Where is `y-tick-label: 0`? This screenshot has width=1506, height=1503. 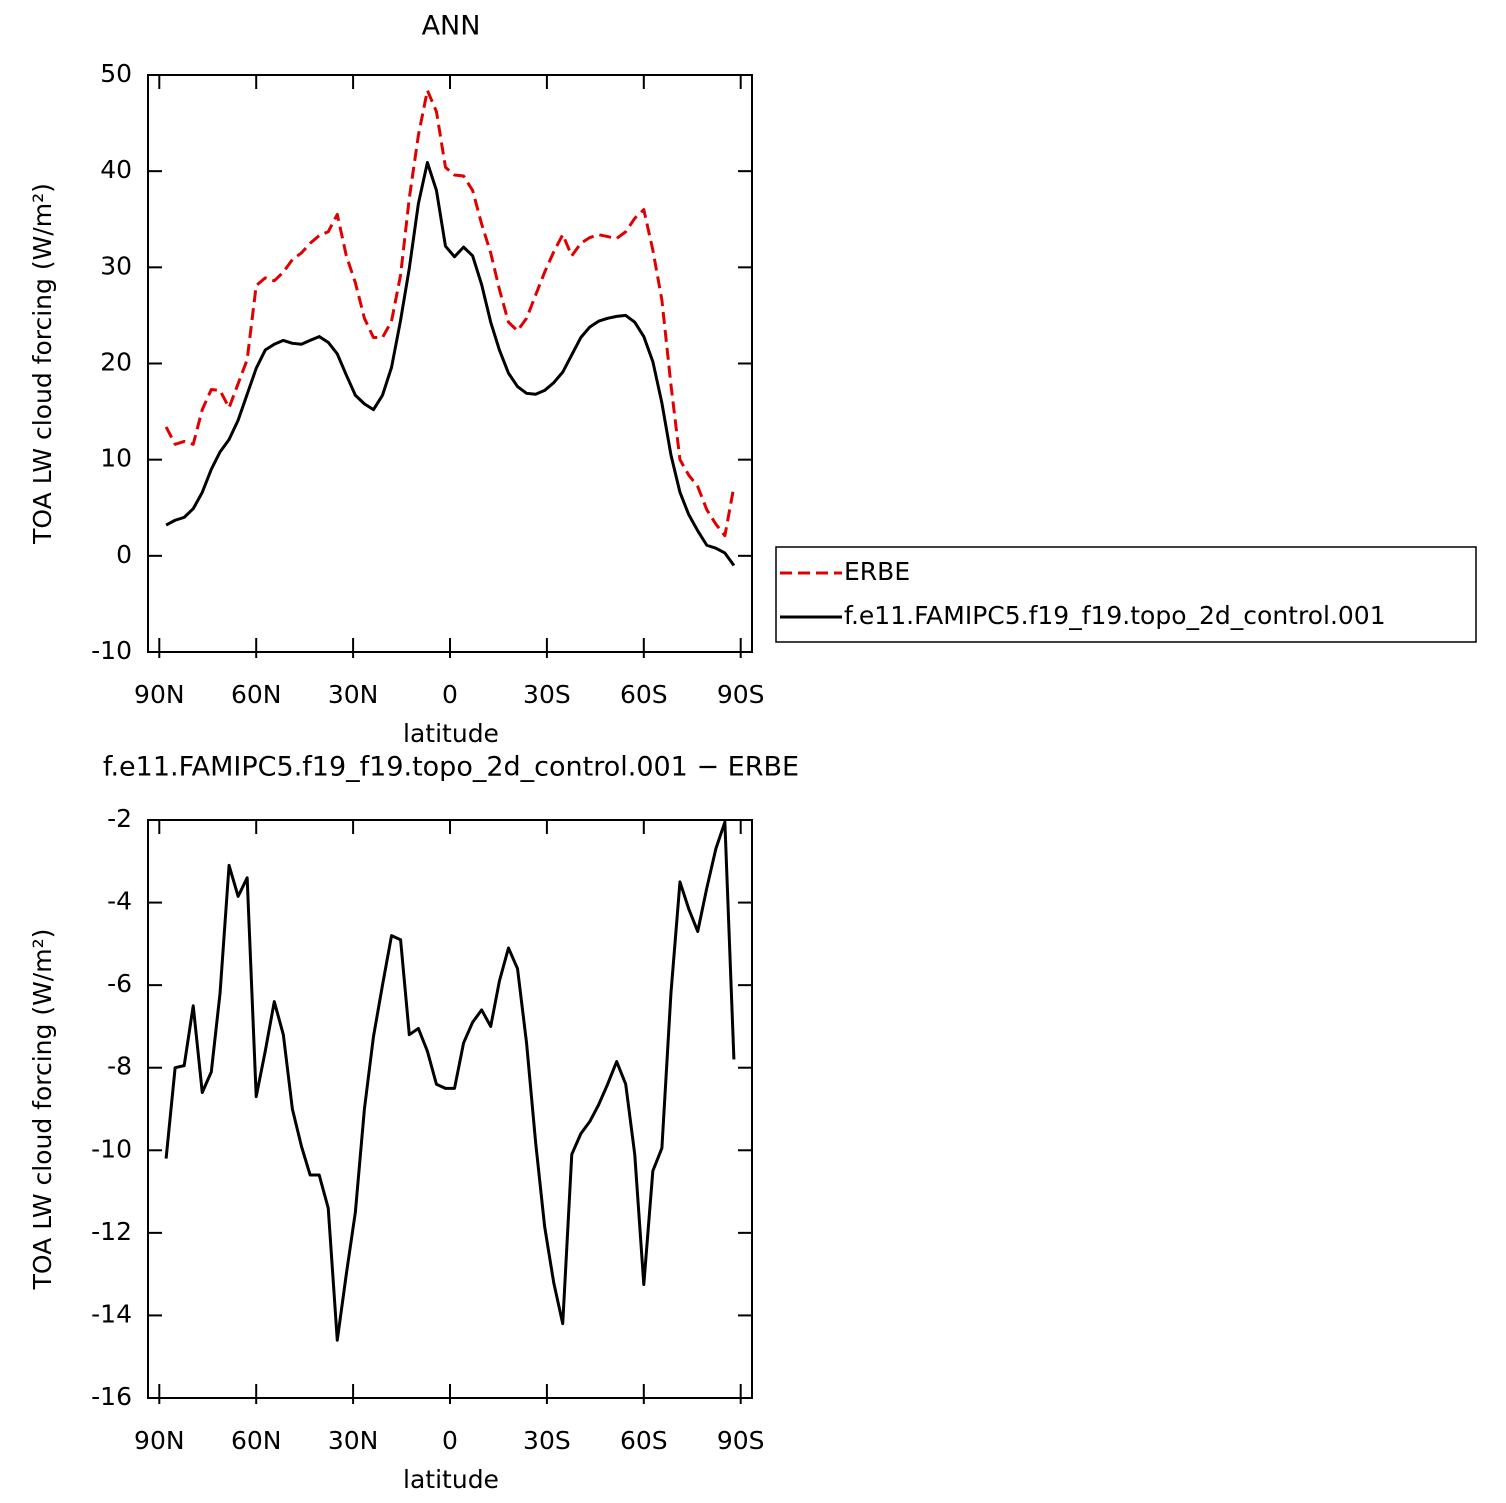
y-tick-label: 0 is located at coordinates (124, 554).